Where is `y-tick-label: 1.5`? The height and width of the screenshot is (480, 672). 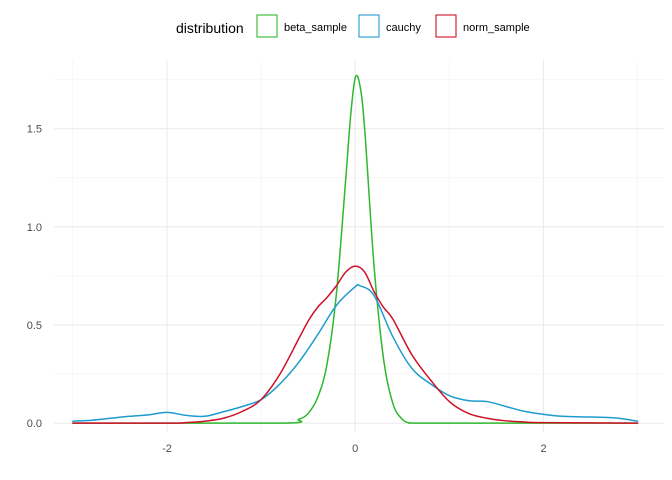 y-tick-label: 1.5 is located at coordinates (34, 130).